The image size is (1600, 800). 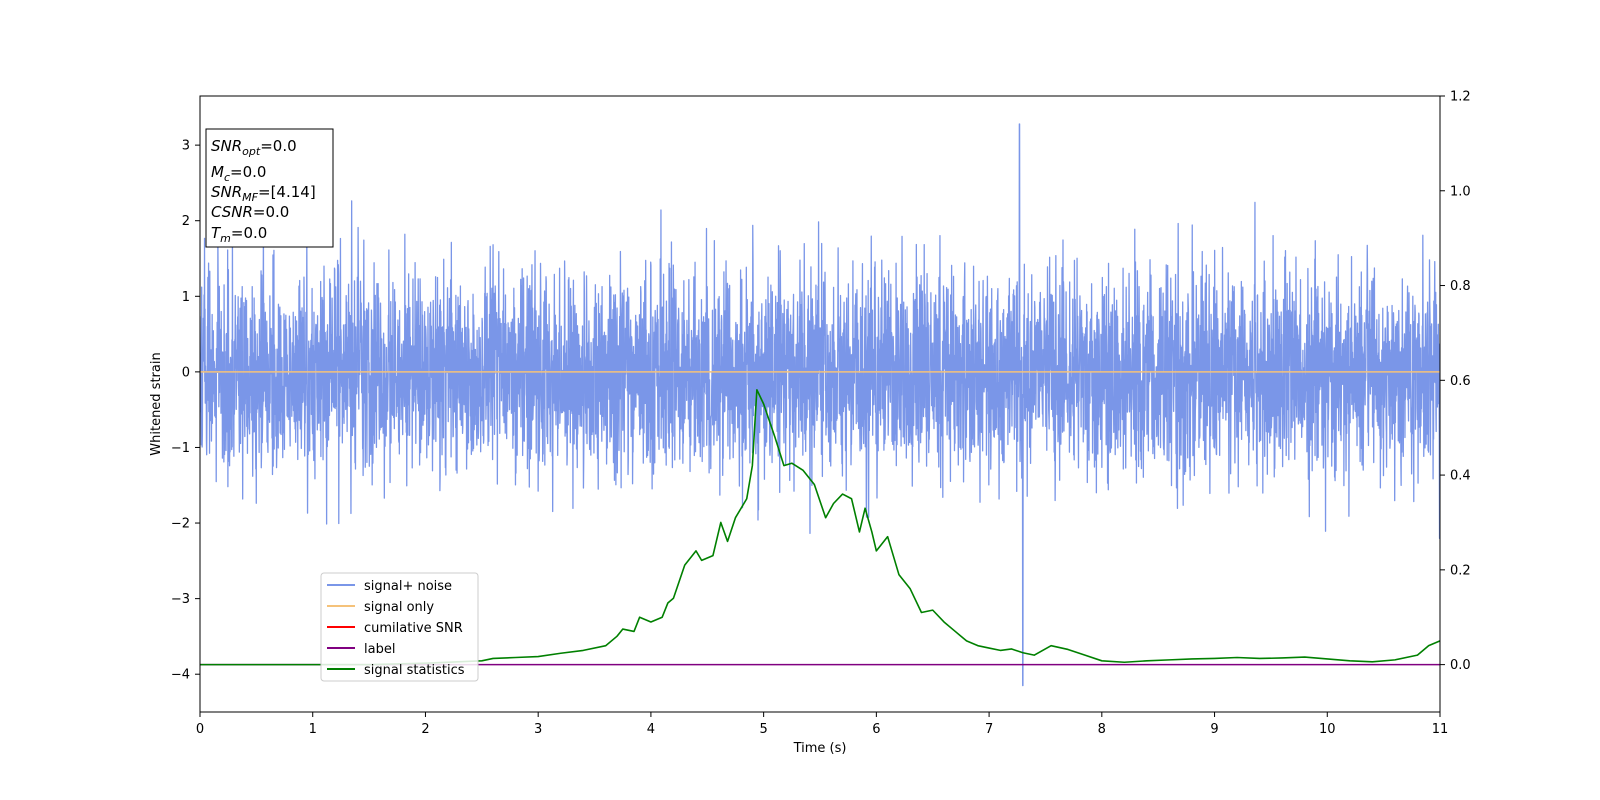 I want to click on y-axis-right: 0.0 0.2 0.4 0.6 0.8 1.0 1.2, so click(x=1455, y=381).